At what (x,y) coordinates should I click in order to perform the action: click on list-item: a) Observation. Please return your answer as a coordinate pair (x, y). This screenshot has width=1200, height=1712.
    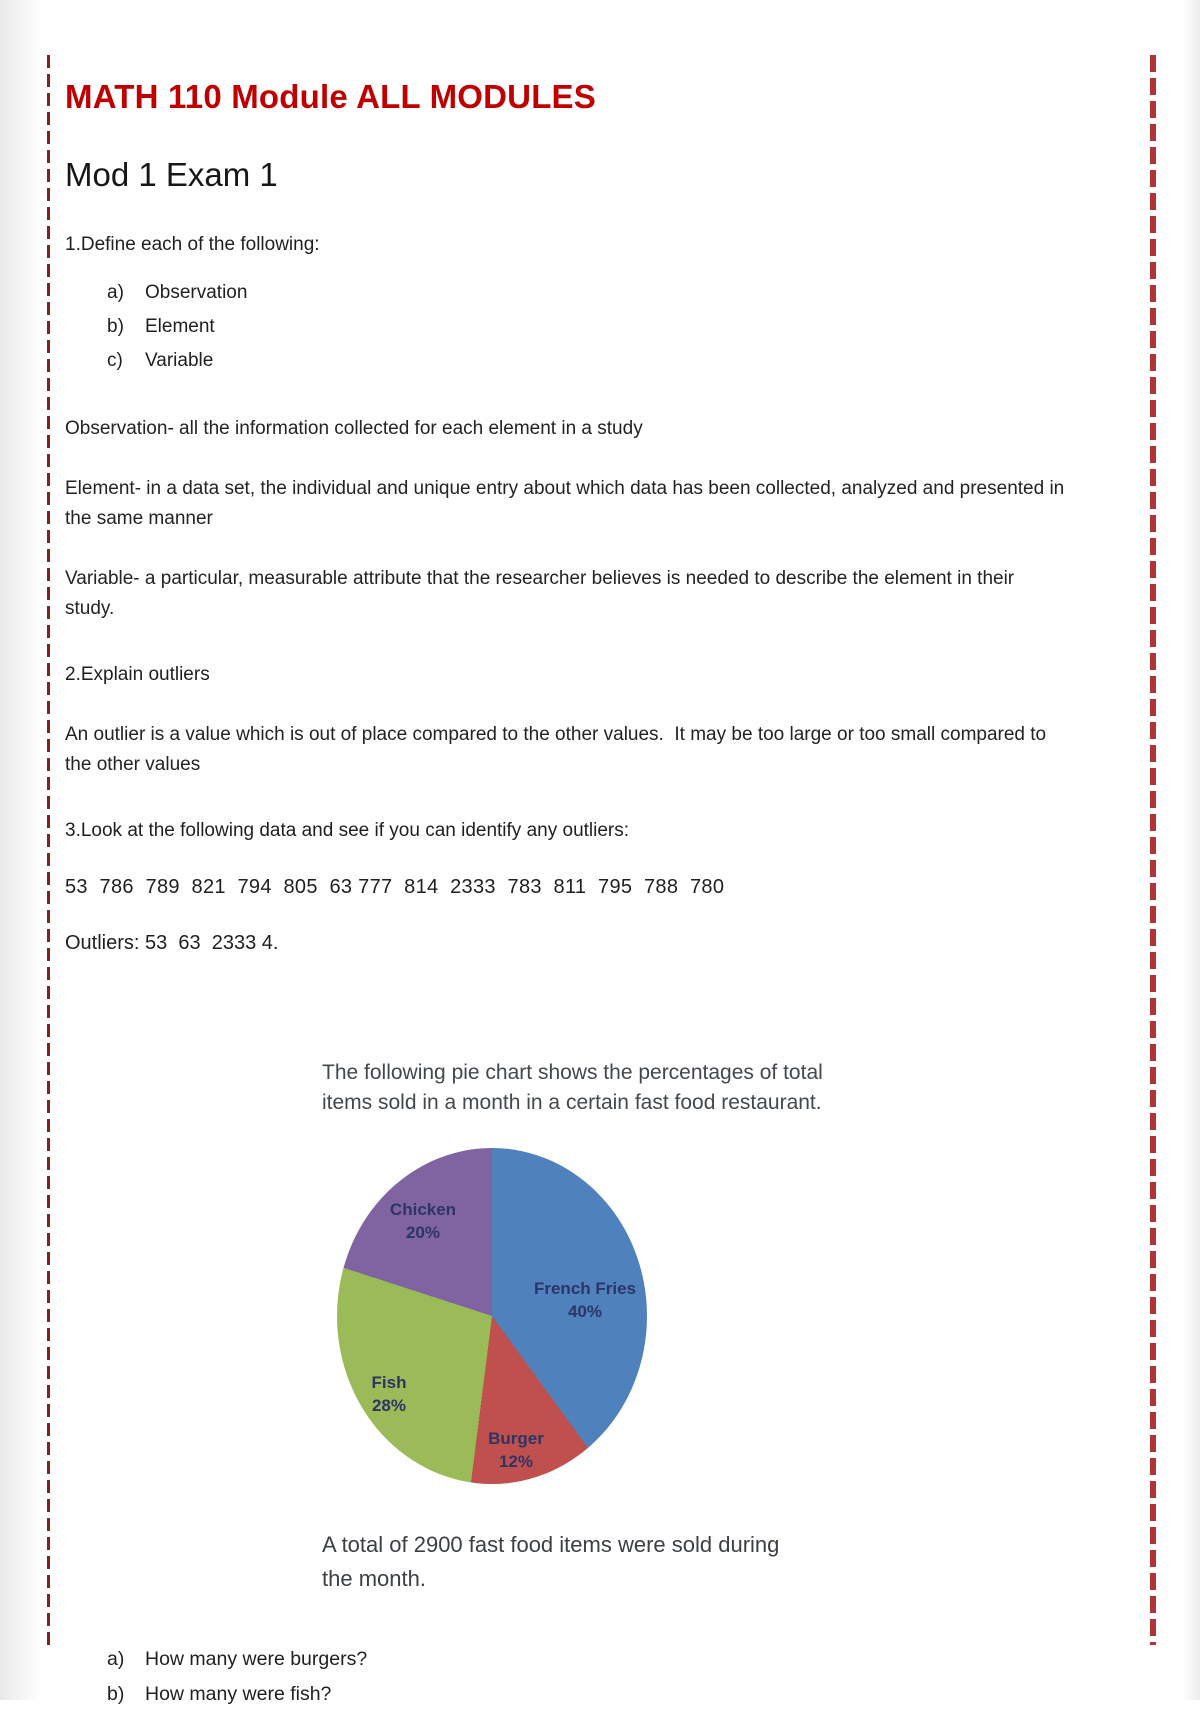
    Looking at the image, I should click on (591, 293).